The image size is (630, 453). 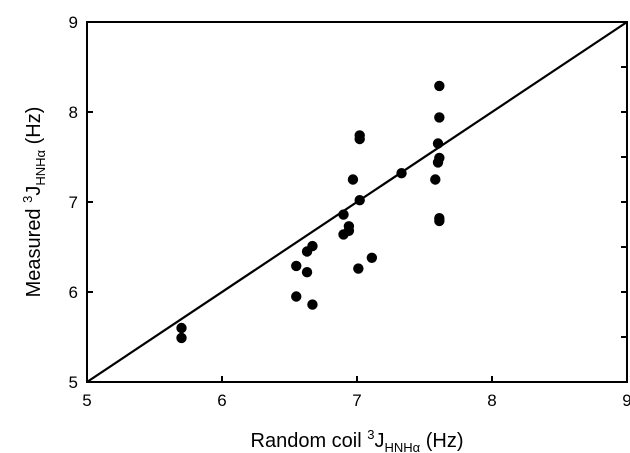 I want to click on x-tick-label: 5, so click(x=86, y=400).